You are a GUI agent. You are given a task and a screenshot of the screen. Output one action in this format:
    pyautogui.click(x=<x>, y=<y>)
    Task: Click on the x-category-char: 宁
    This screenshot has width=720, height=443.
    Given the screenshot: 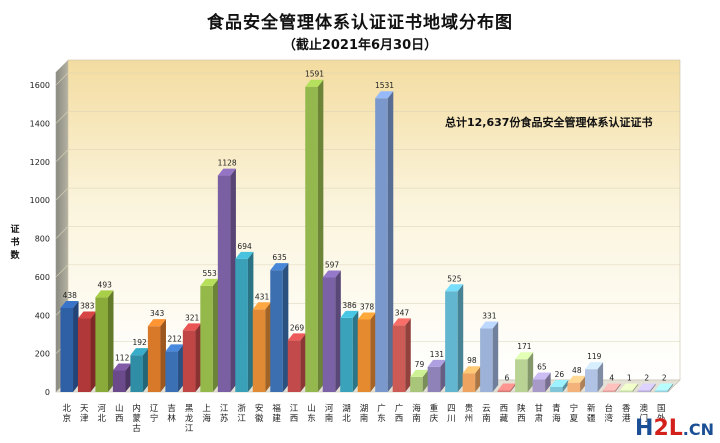 What is the action you would take?
    pyautogui.click(x=154, y=418)
    